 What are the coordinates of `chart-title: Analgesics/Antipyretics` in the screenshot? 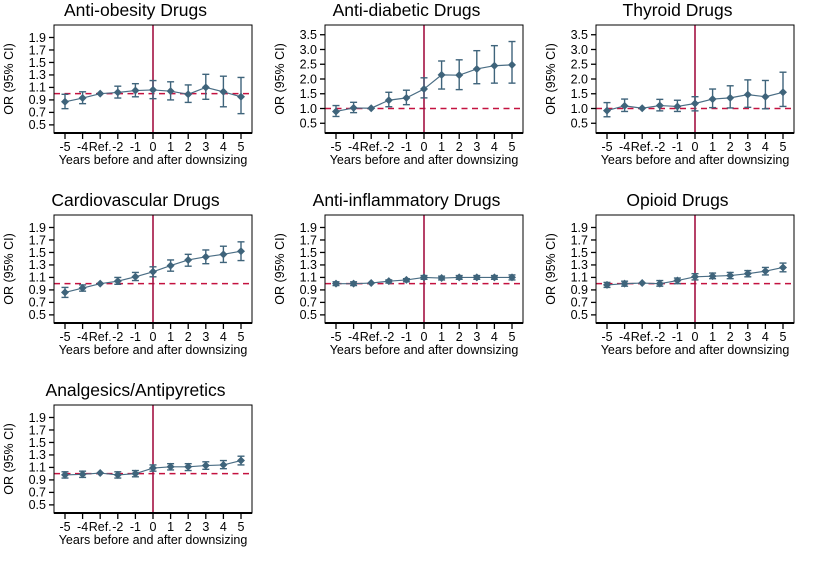 It's located at (135, 390).